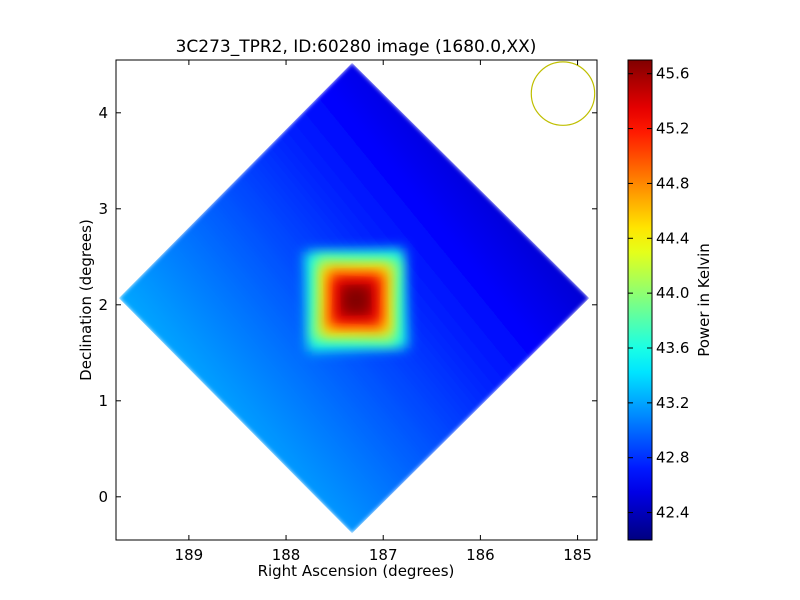  I want to click on colorbar-tick-label: 44.0, so click(672, 293).